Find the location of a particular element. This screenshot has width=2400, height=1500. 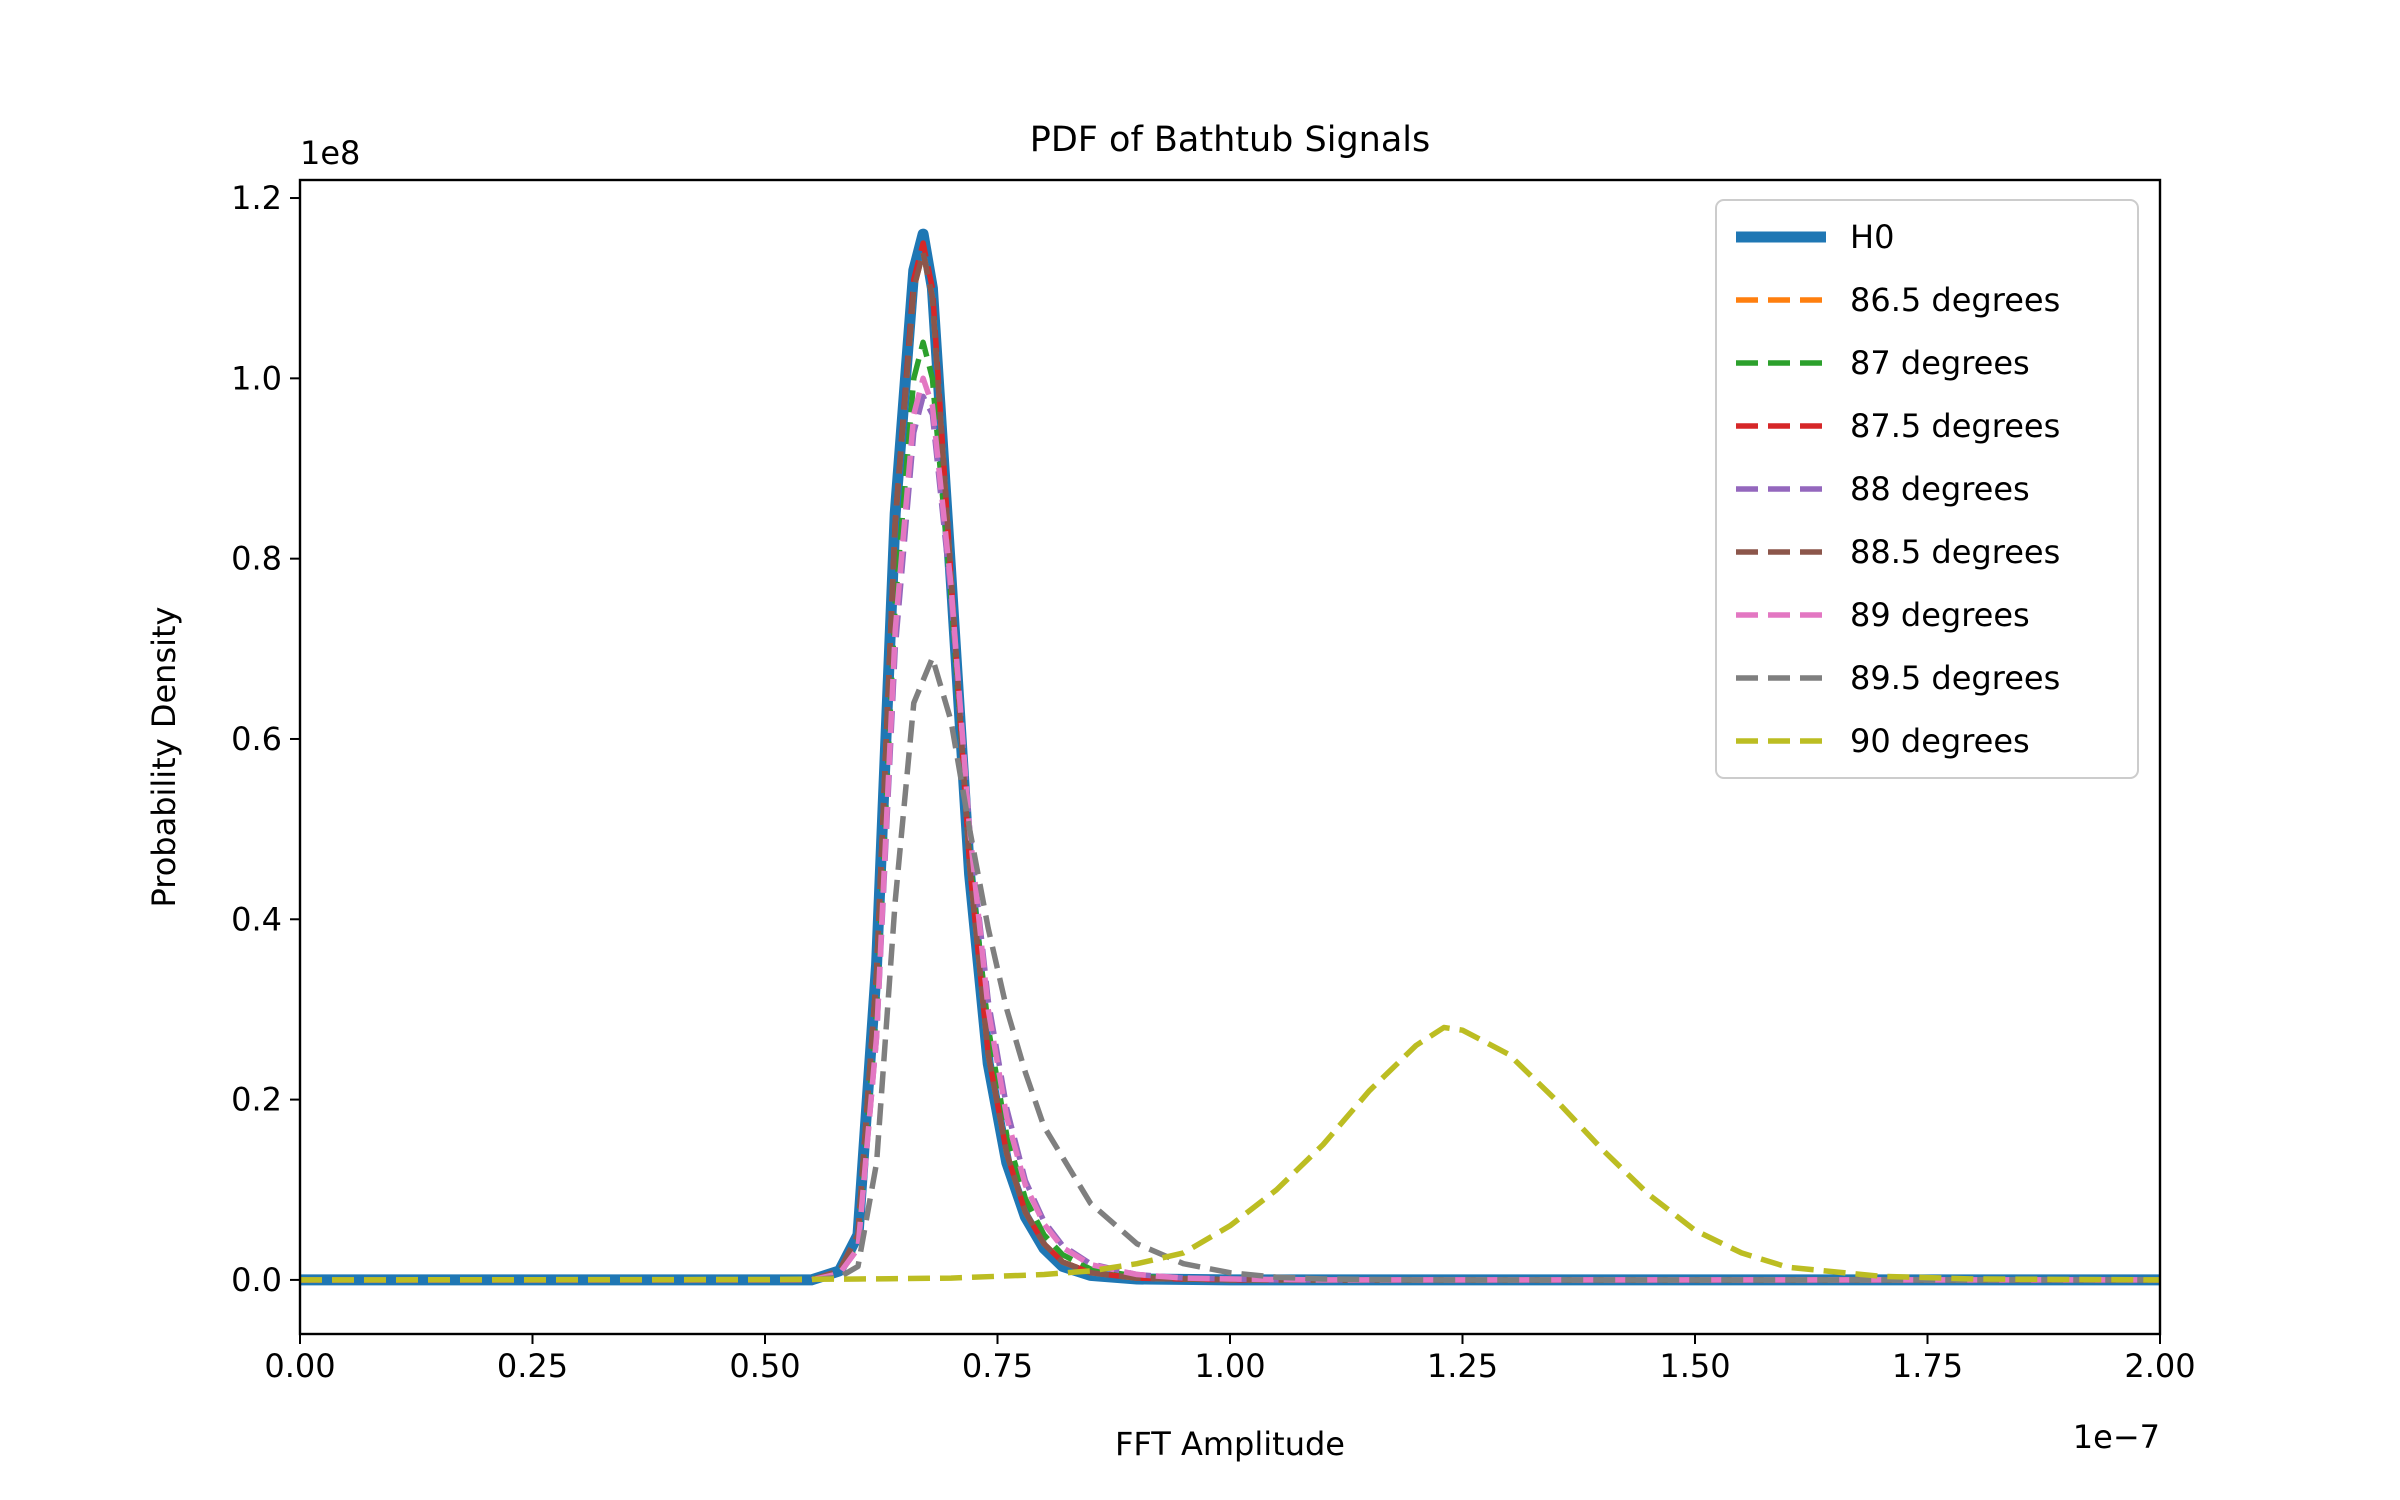

x-tick-label: 0.00 is located at coordinates (299, 1366).